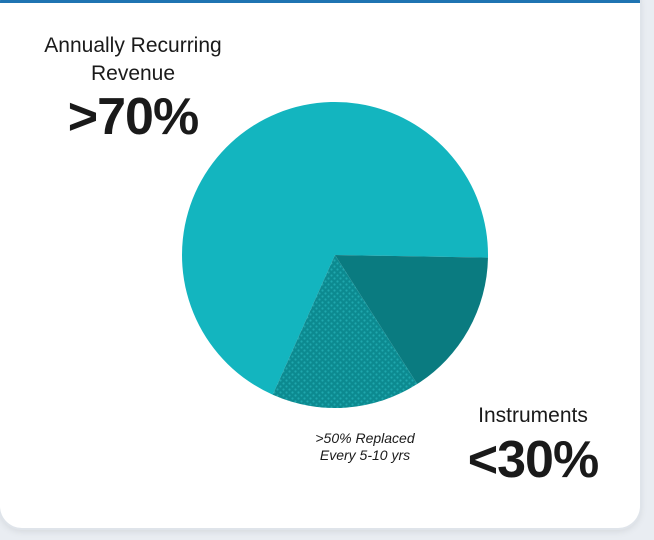  I want to click on note-line2: Every 5-10 yrs, so click(365, 455).